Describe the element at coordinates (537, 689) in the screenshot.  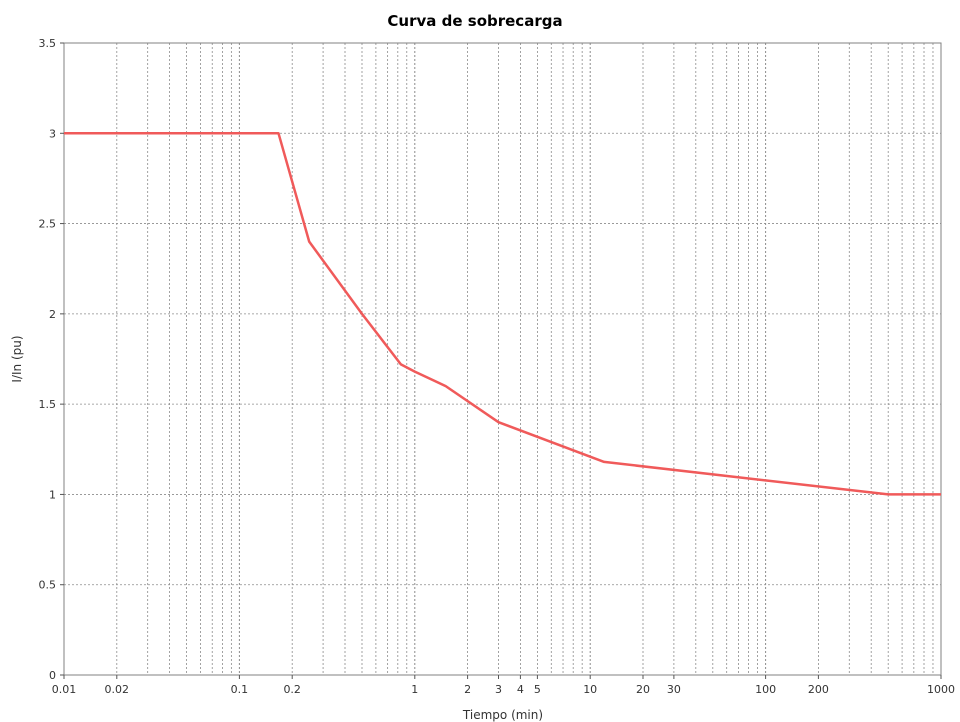
I see `x-tick-label: 5` at that location.